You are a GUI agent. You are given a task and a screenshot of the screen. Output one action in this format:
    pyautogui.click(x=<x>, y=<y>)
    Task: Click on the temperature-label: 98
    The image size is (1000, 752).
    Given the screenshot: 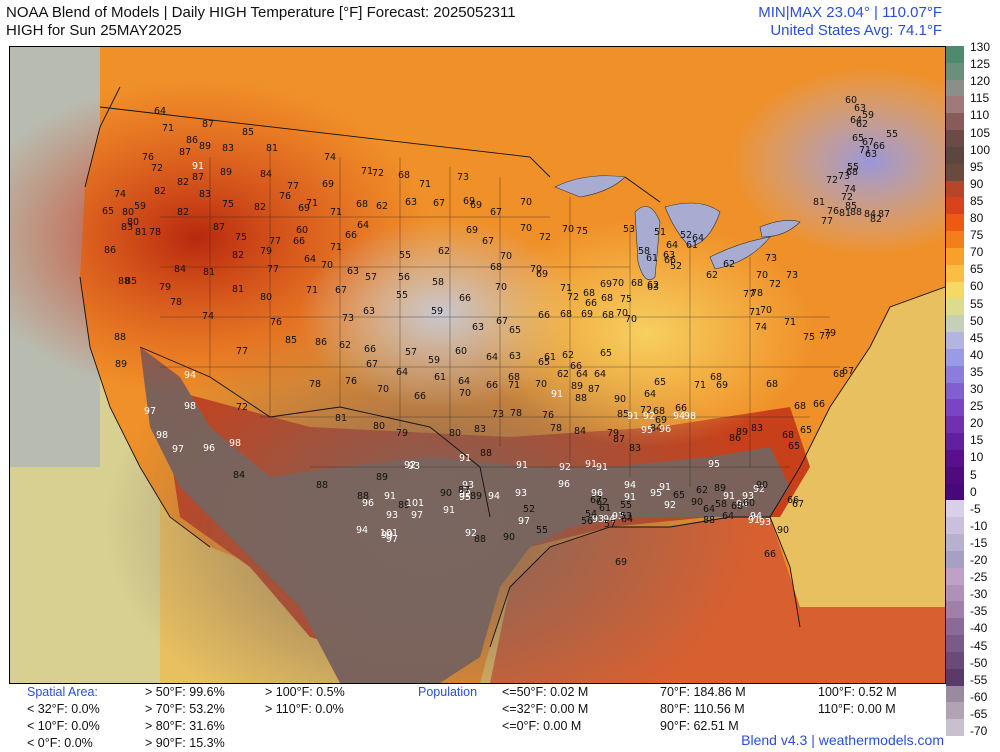 What is the action you would take?
    pyautogui.click(x=690, y=416)
    